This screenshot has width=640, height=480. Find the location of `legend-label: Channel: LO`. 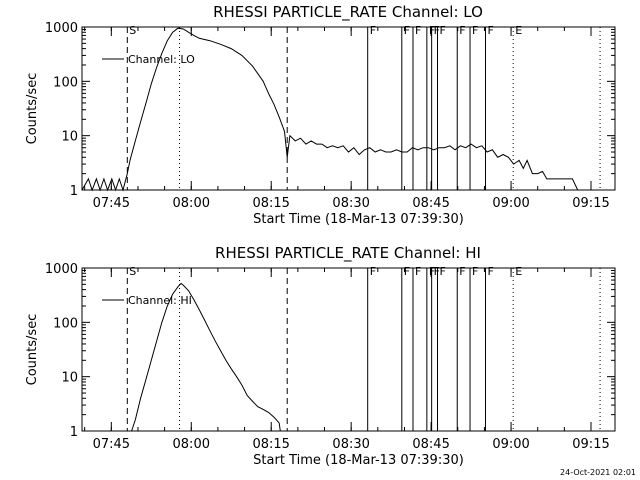

legend-label: Channel: LO is located at coordinates (161, 59).